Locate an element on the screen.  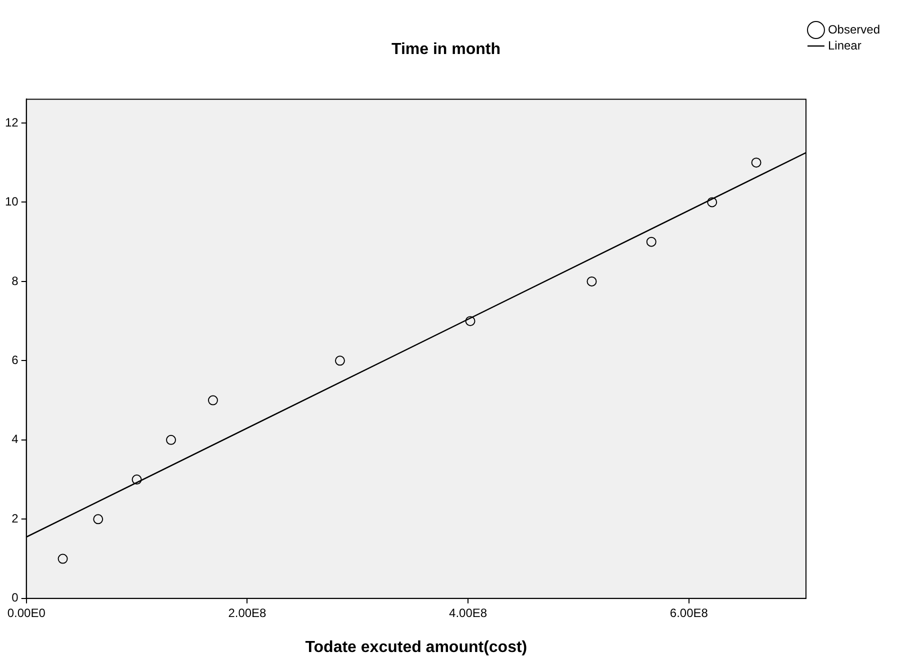
x-tick-label: 4.00E8 is located at coordinates (468, 613).